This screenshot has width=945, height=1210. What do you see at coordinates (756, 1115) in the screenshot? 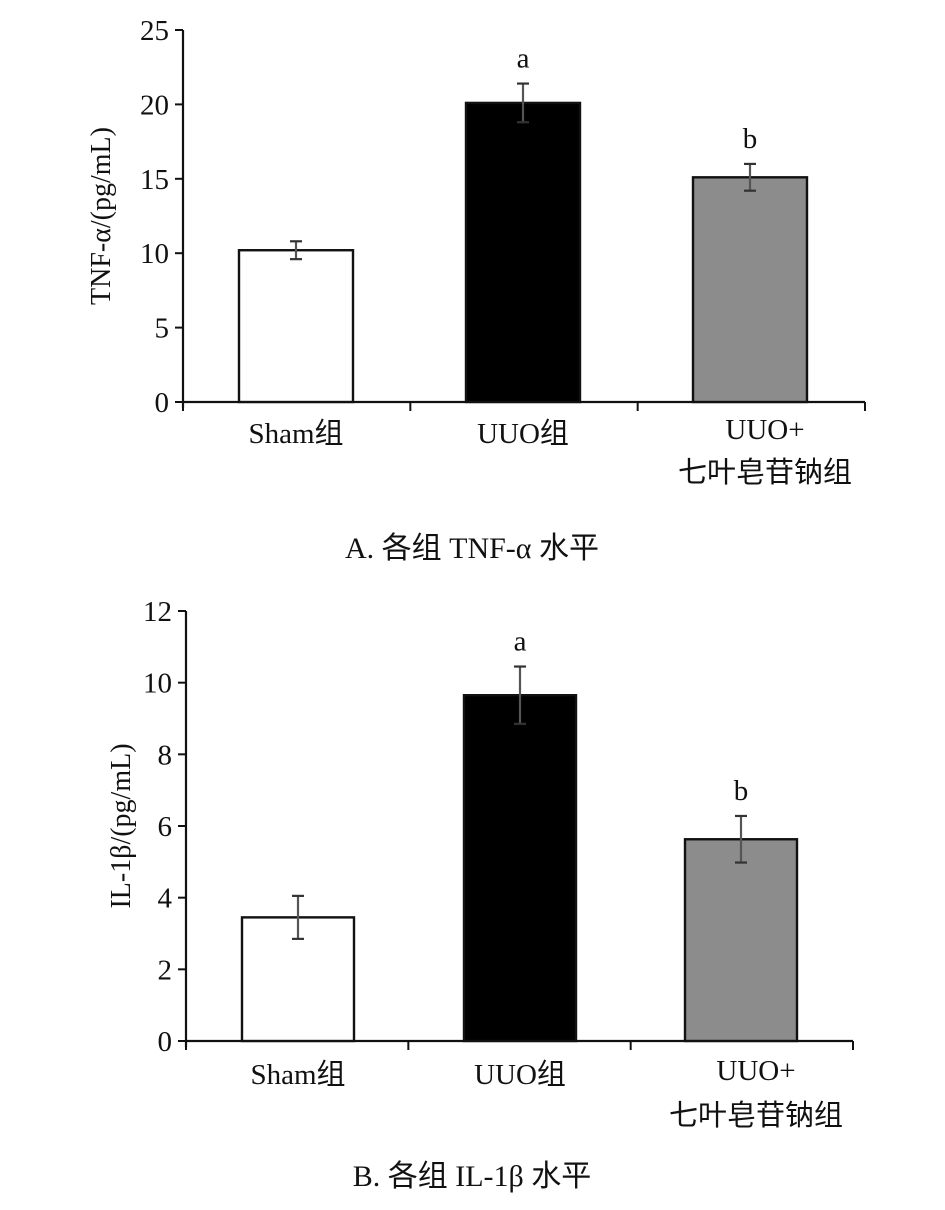
I see `chart-b-category-label: 七叶皂苷钠组` at bounding box center [756, 1115].